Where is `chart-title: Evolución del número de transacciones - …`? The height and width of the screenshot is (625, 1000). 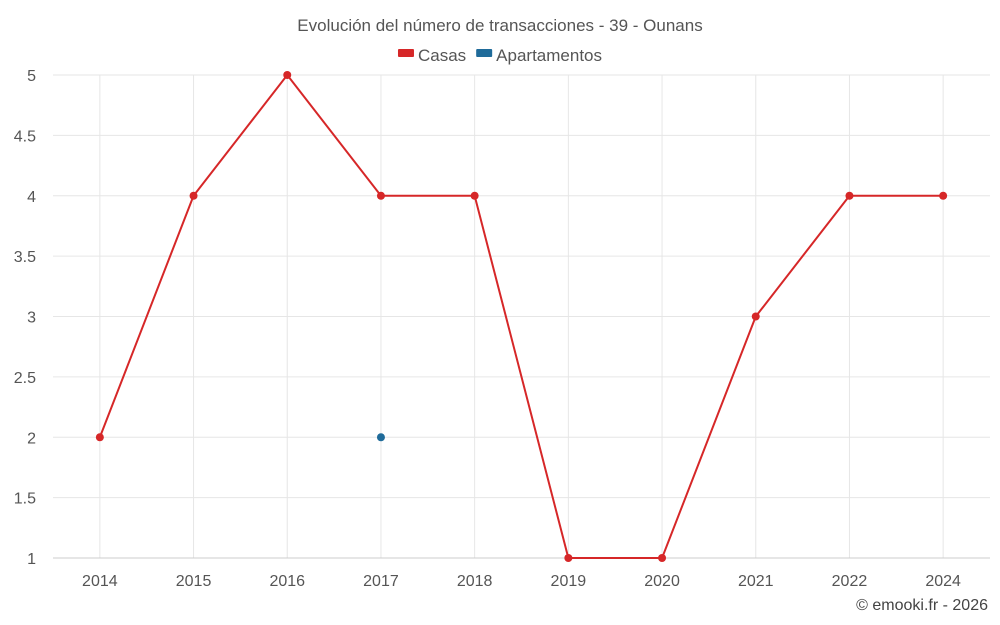
chart-title: Evolución del número de transacciones - … is located at coordinates (499, 25).